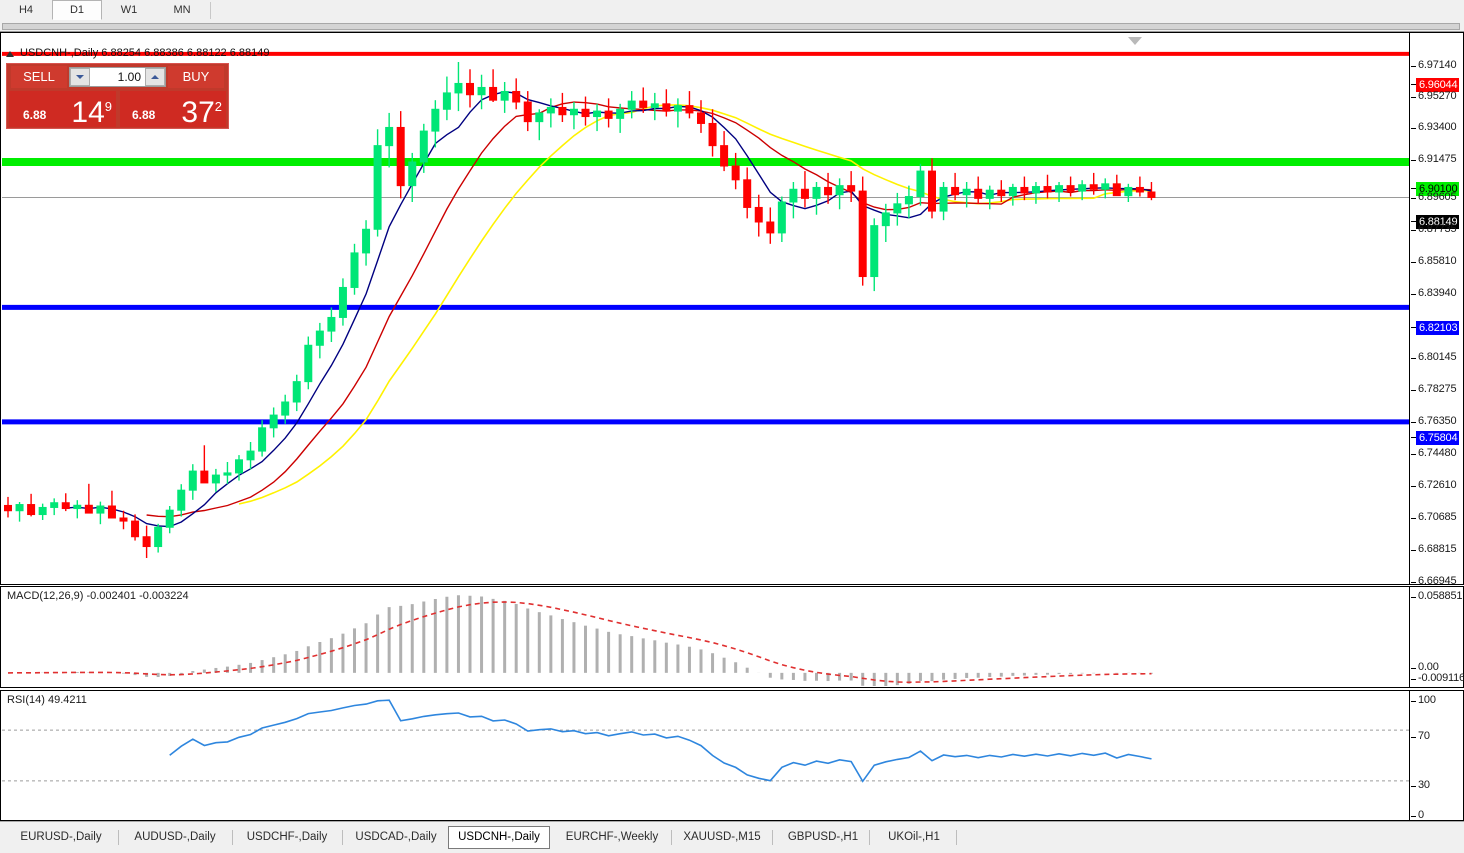  What do you see at coordinates (155, 77) in the screenshot?
I see `volume-increase-button` at bounding box center [155, 77].